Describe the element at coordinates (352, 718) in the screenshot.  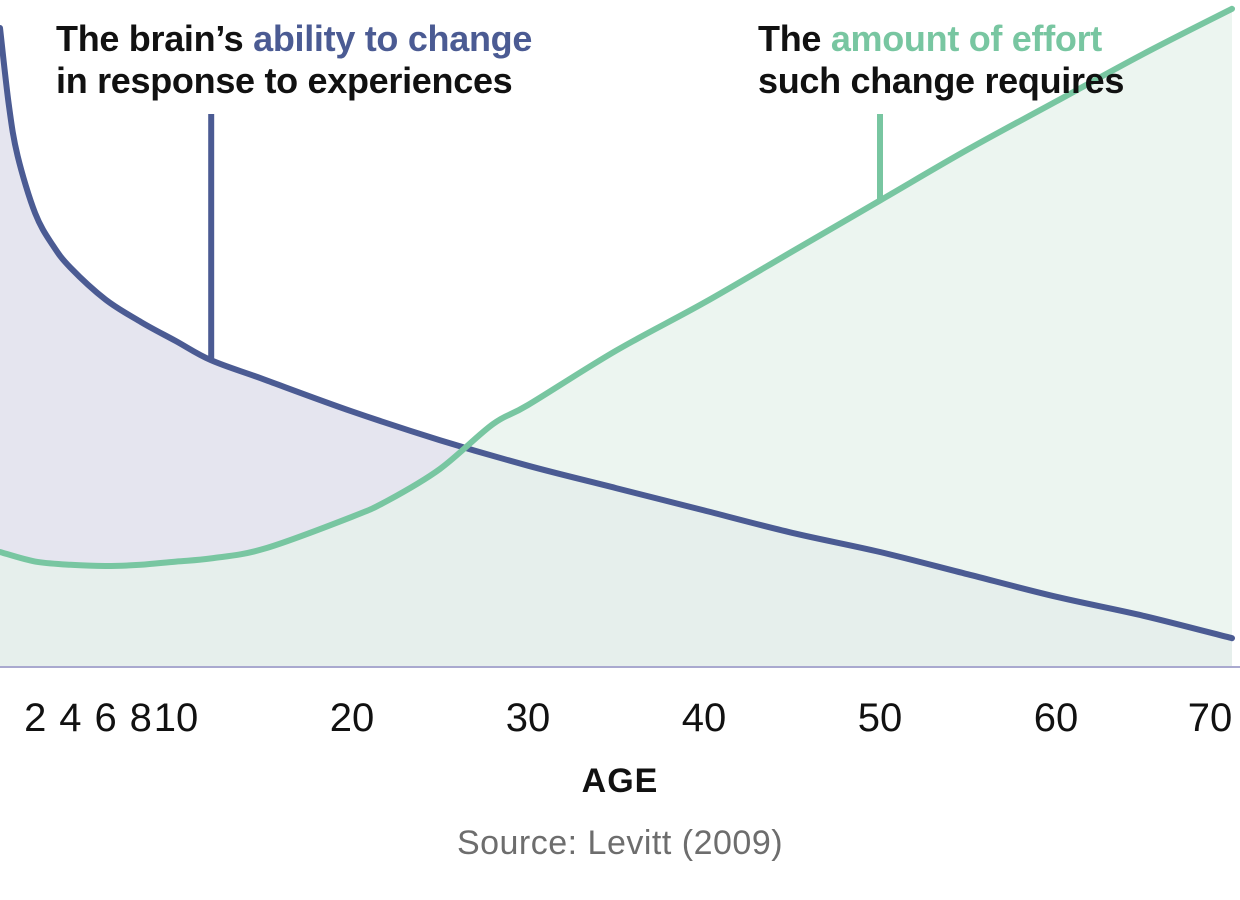
I see `x-tick-label: 20` at that location.